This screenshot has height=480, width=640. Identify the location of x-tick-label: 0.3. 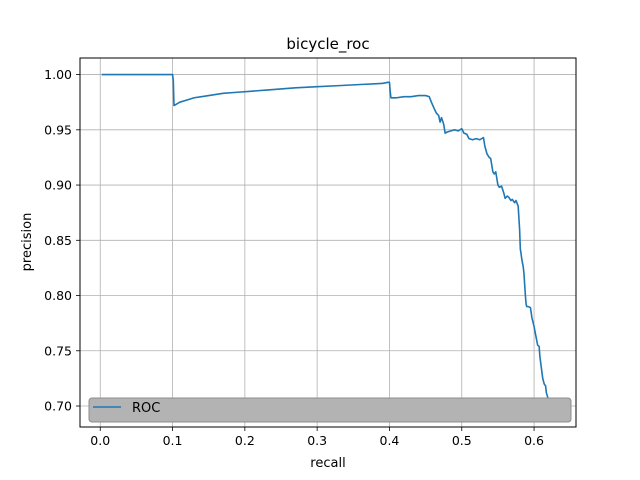
(317, 440).